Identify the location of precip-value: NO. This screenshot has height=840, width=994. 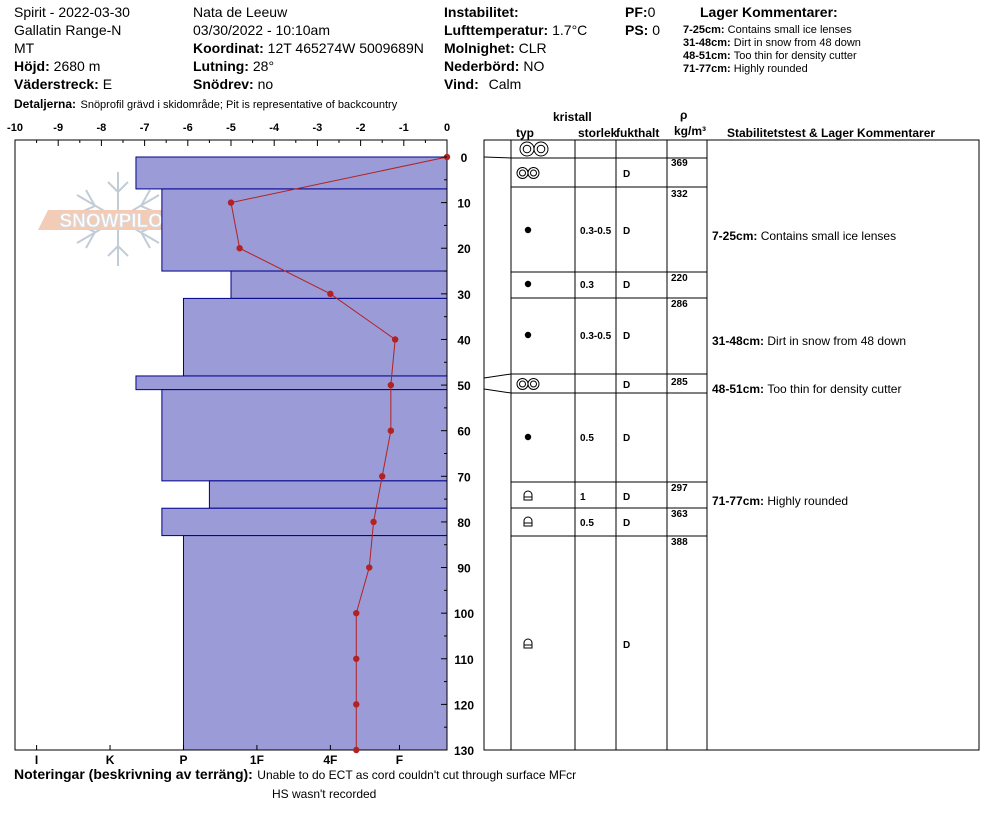
(534, 66).